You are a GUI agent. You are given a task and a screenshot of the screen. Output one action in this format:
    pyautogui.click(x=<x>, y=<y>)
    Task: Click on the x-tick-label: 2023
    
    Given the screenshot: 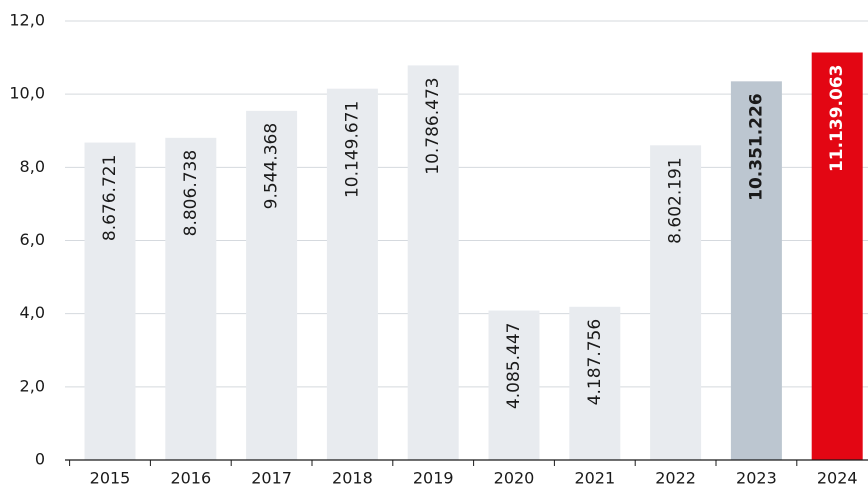 What is the action you would take?
    pyautogui.click(x=756, y=478)
    